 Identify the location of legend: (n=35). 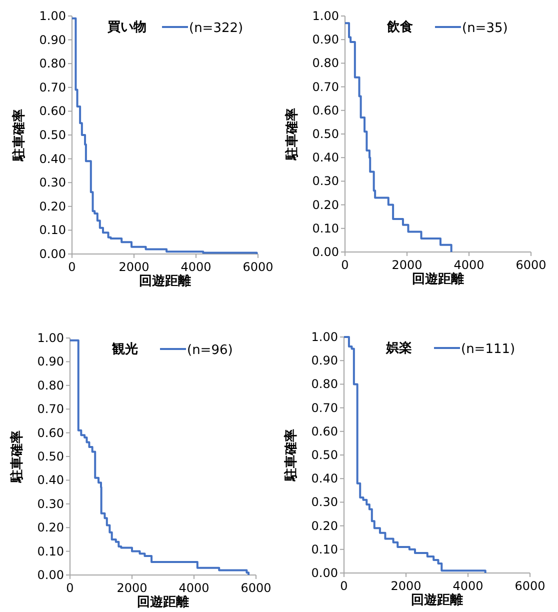
(471, 28).